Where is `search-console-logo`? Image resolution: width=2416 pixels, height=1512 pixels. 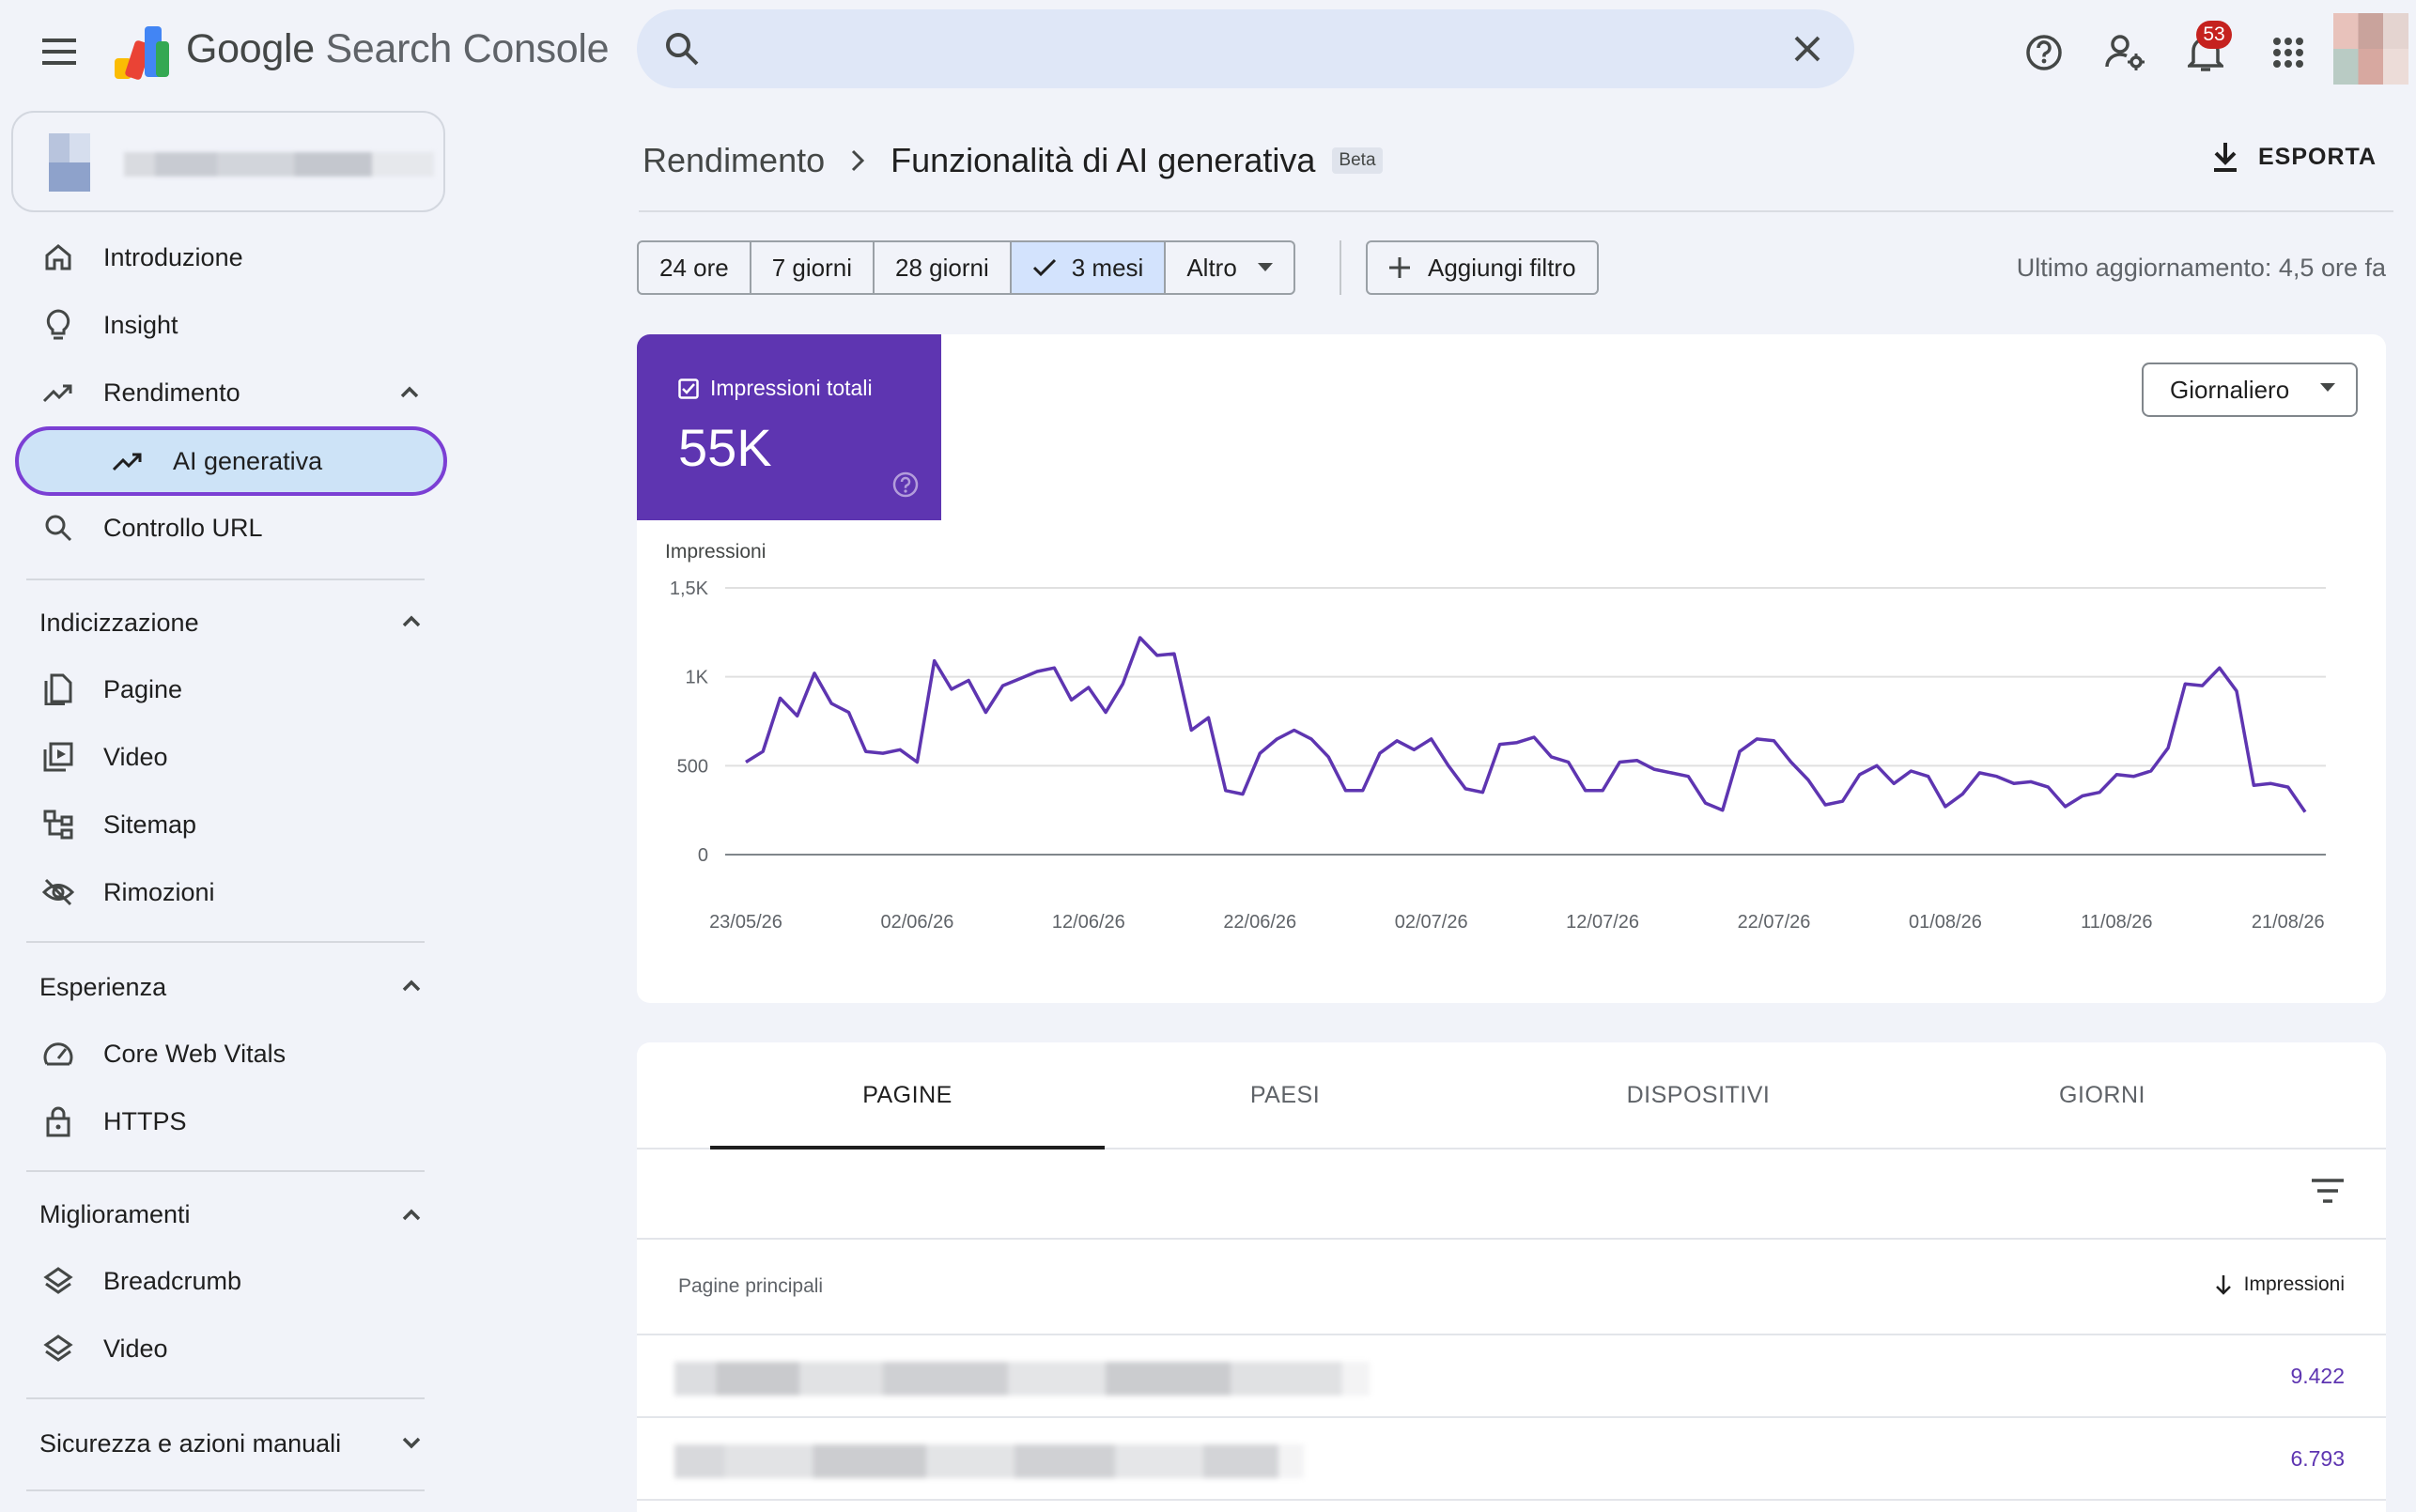
search-console-logo is located at coordinates (143, 52).